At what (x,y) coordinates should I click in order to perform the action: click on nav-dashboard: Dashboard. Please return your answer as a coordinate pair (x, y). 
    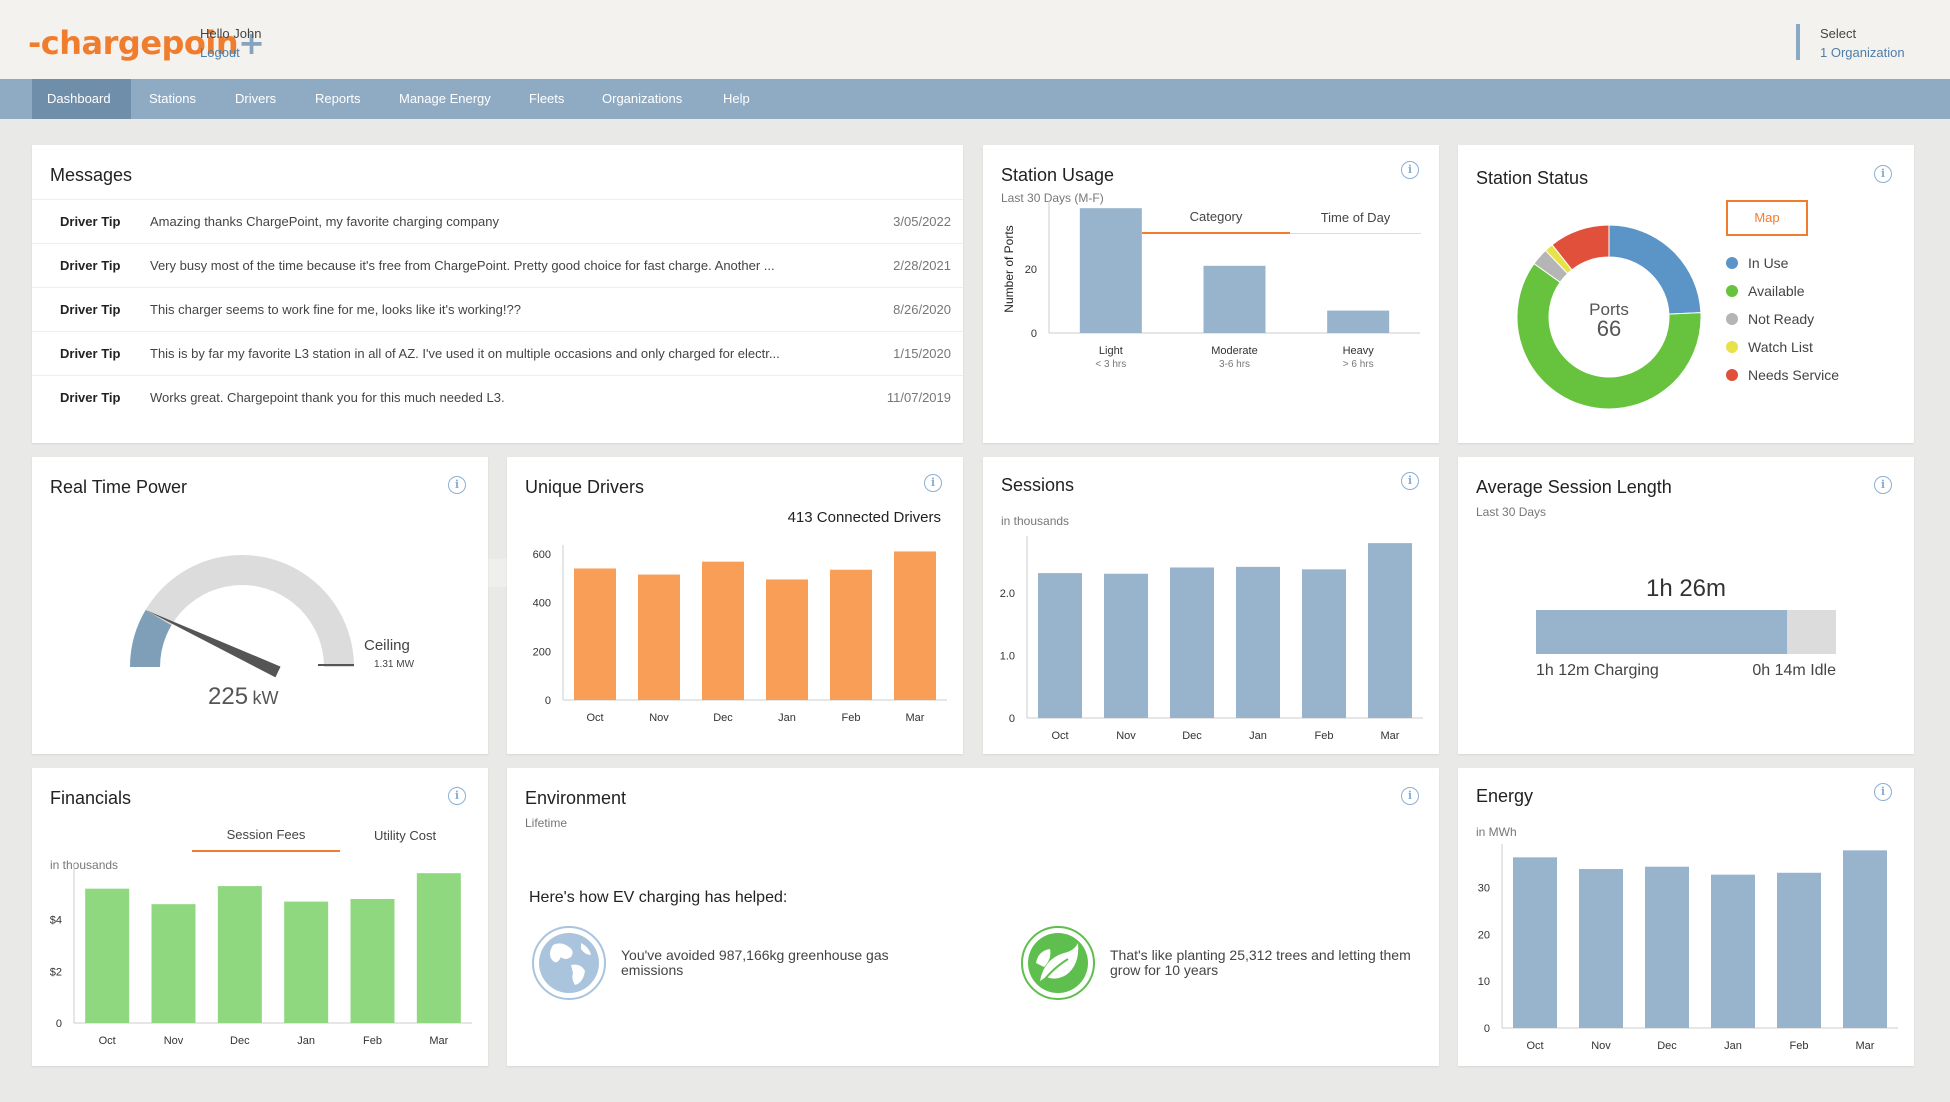
    Looking at the image, I should click on (81, 99).